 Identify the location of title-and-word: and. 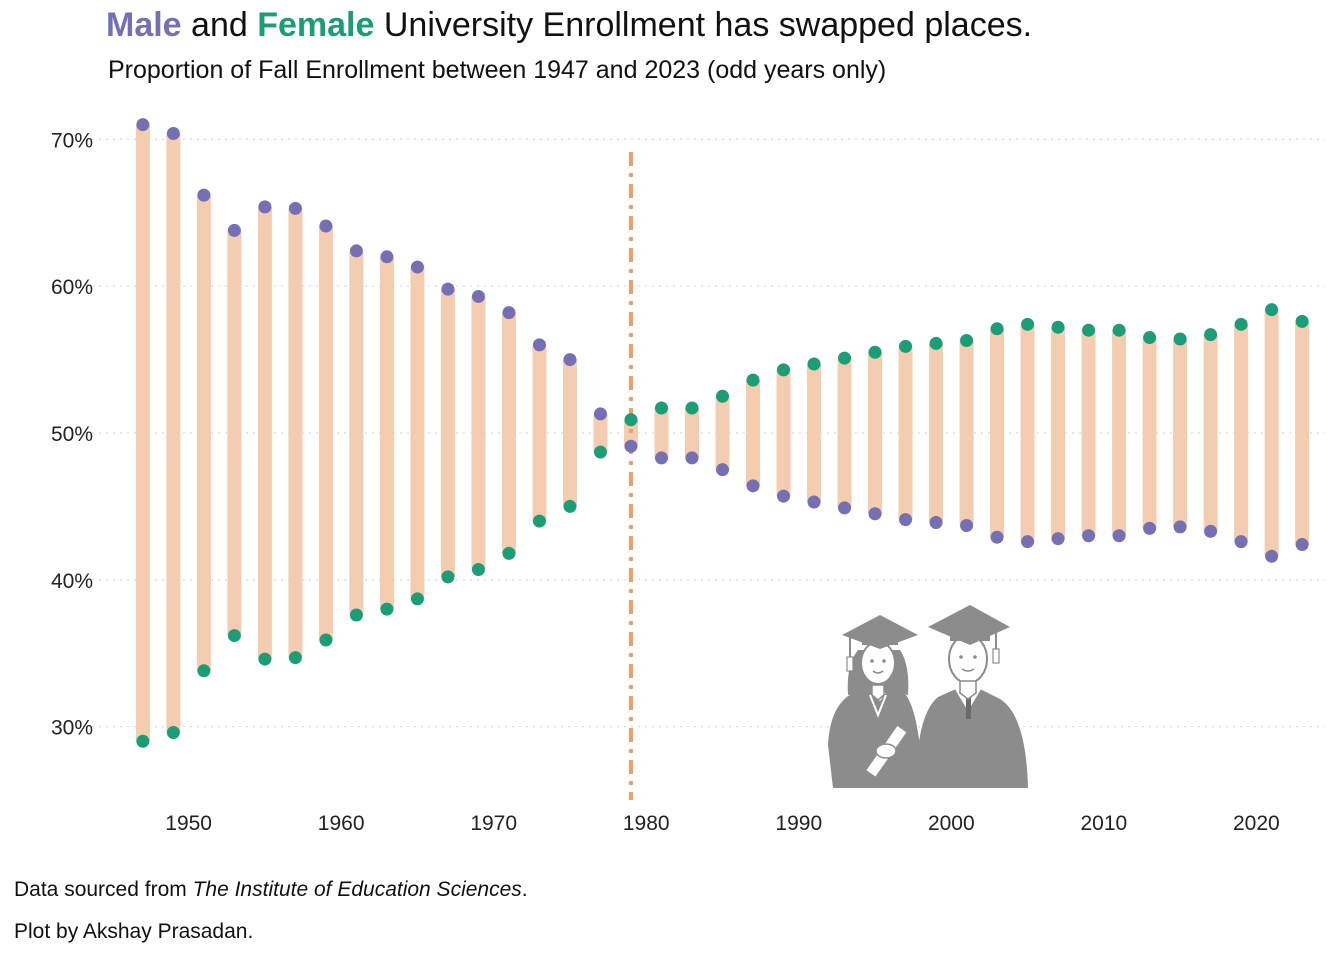
(219, 25).